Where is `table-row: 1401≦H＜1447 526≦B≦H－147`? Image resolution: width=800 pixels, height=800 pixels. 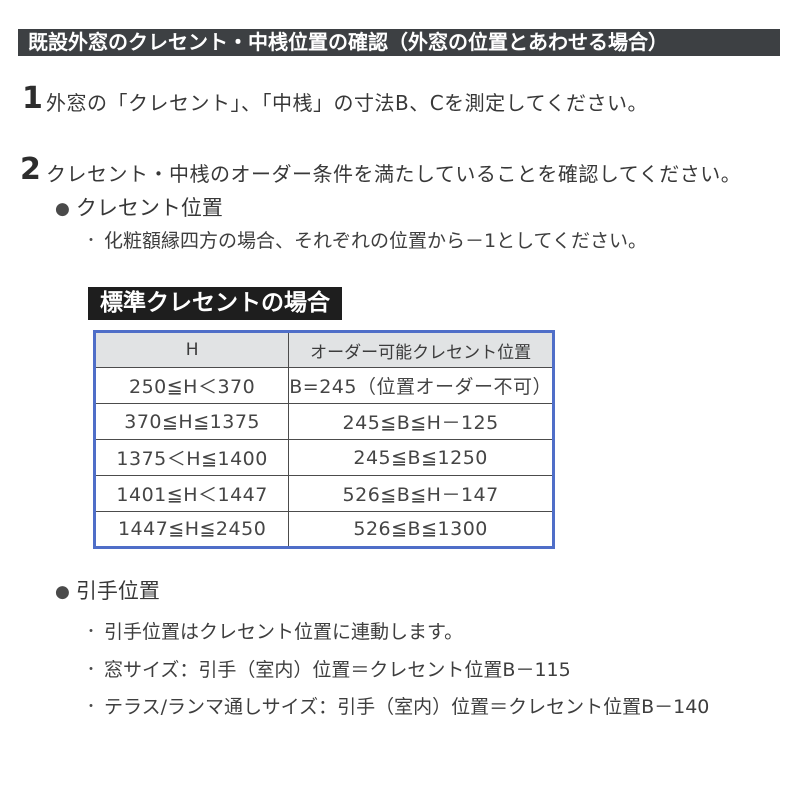 table-row: 1401≦H＜1447 526≦B≦H－147 is located at coordinates (323, 493).